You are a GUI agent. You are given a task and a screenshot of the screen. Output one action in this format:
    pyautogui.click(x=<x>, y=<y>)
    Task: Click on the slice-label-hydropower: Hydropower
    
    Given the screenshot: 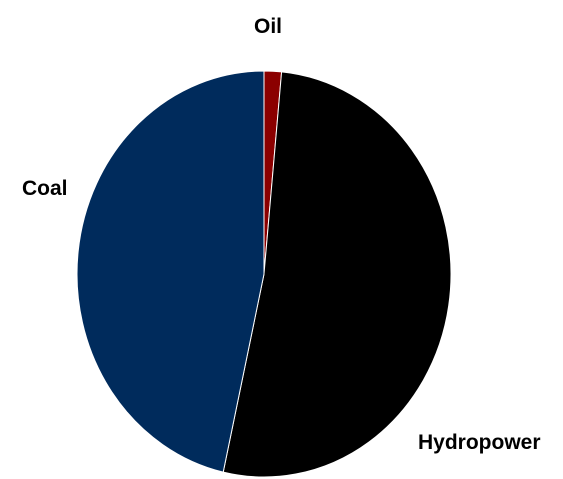 What is the action you would take?
    pyautogui.click(x=479, y=442)
    